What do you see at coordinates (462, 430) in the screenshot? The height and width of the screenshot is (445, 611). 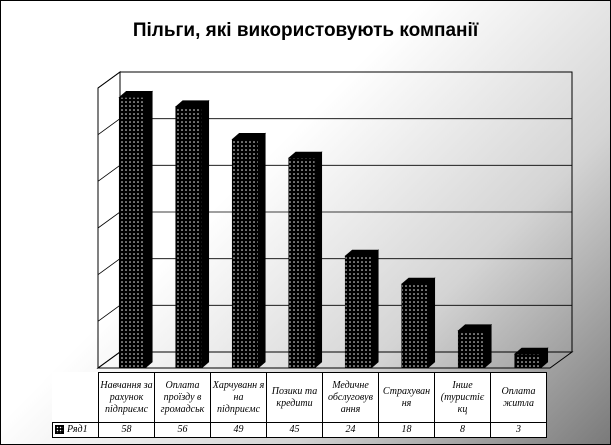 I see `value-label: 8` at bounding box center [462, 430].